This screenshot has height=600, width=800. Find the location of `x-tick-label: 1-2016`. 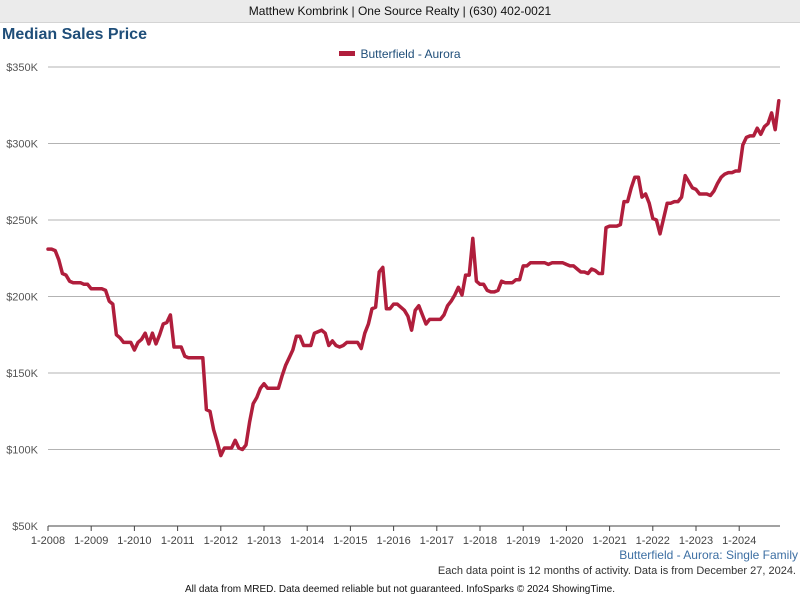

x-tick-label: 1-2016 is located at coordinates (393, 541).